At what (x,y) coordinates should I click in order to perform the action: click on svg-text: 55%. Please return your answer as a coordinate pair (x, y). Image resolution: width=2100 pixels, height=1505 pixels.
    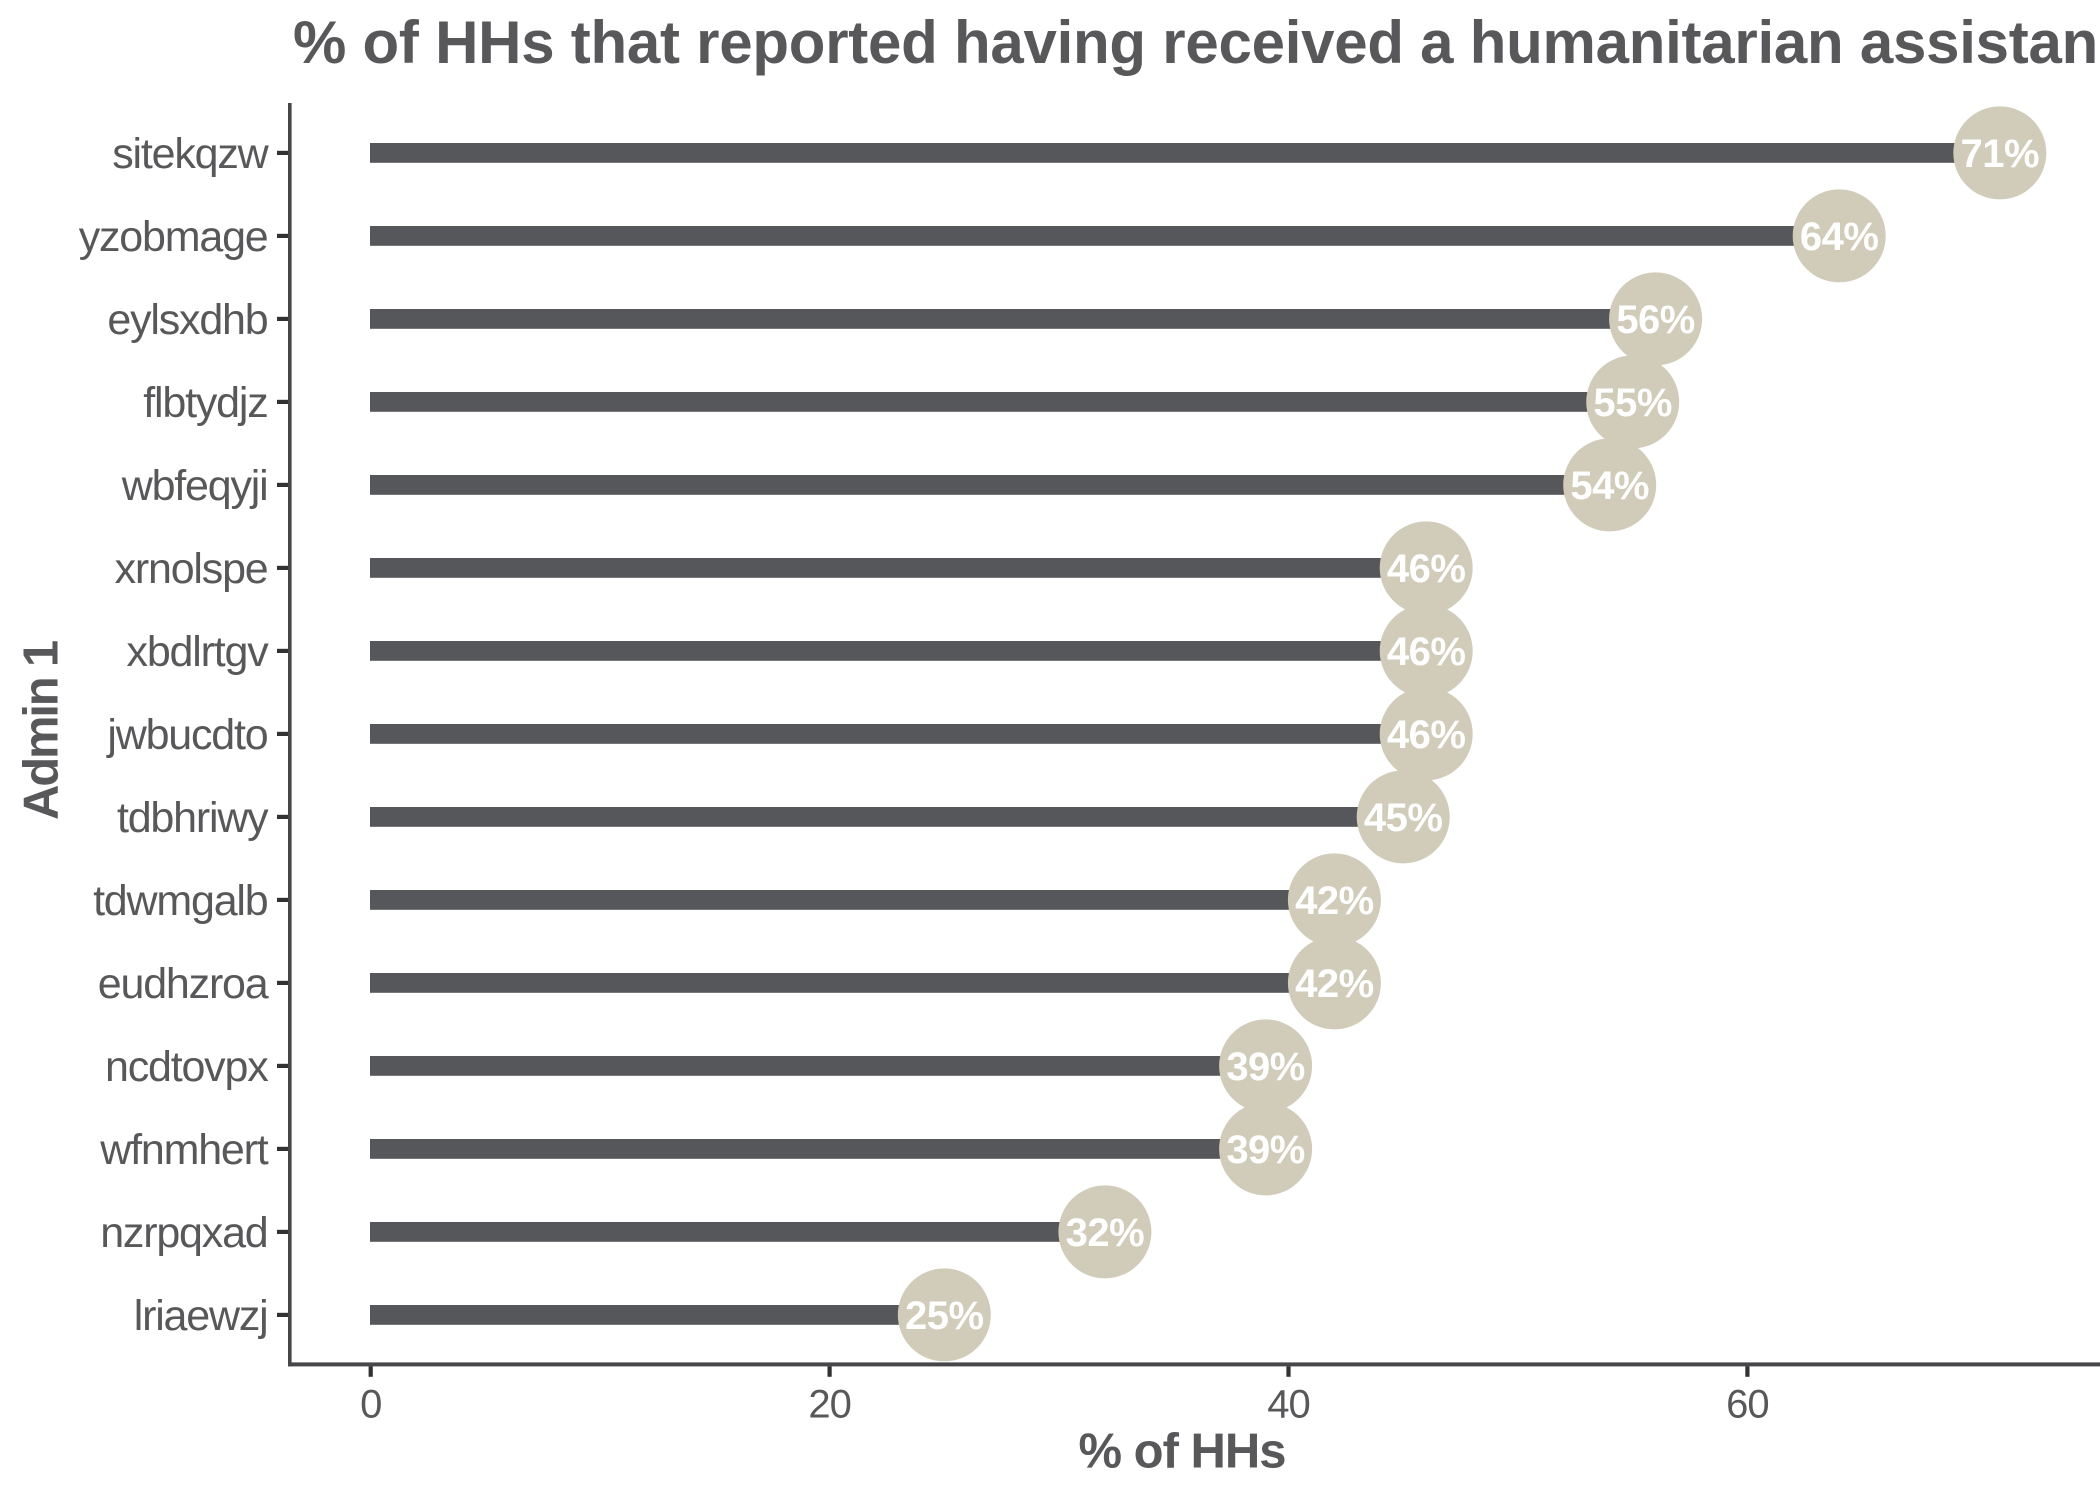
    Looking at the image, I should click on (1632, 403).